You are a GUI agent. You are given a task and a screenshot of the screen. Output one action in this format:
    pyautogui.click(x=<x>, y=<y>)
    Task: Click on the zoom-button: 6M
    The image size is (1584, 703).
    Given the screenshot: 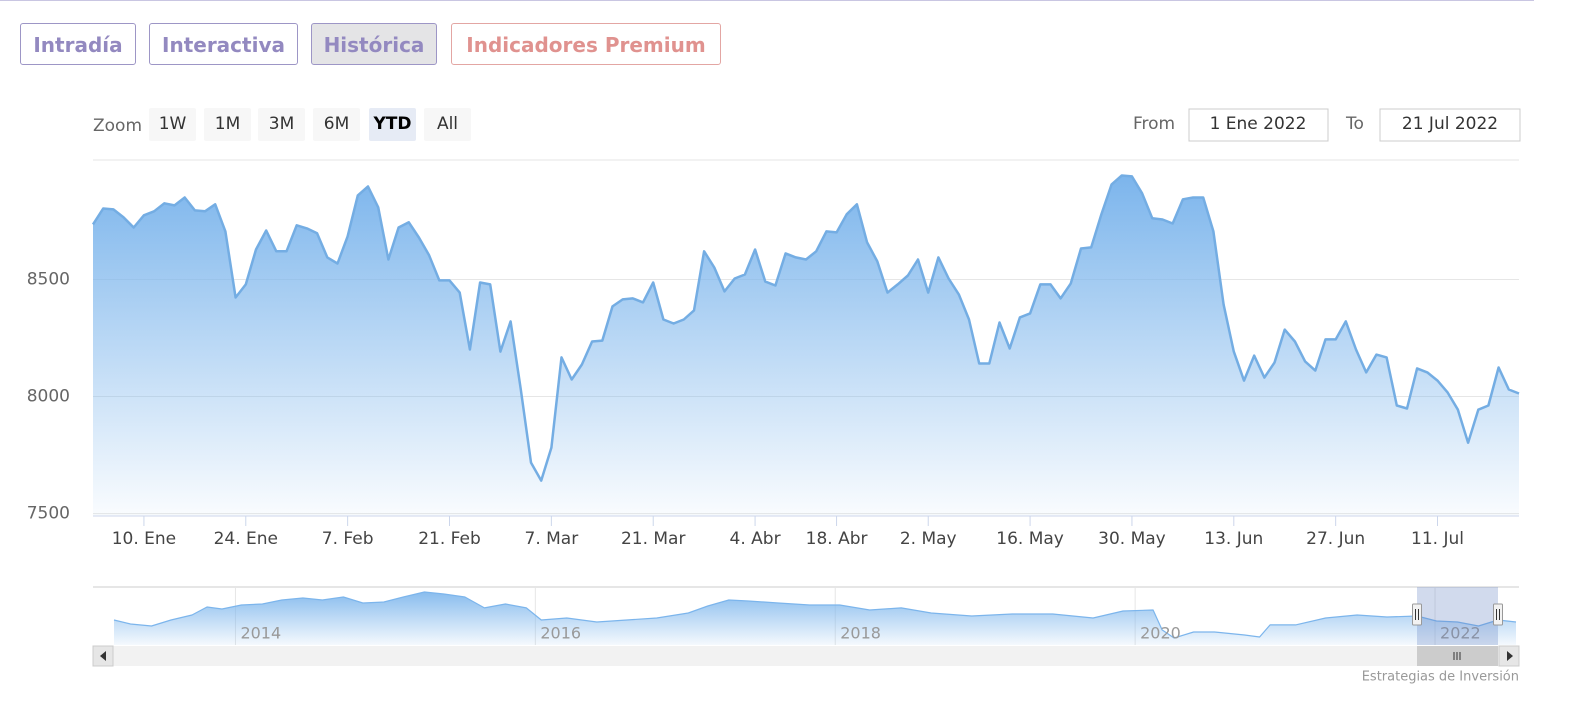 What is the action you would take?
    pyautogui.click(x=336, y=124)
    